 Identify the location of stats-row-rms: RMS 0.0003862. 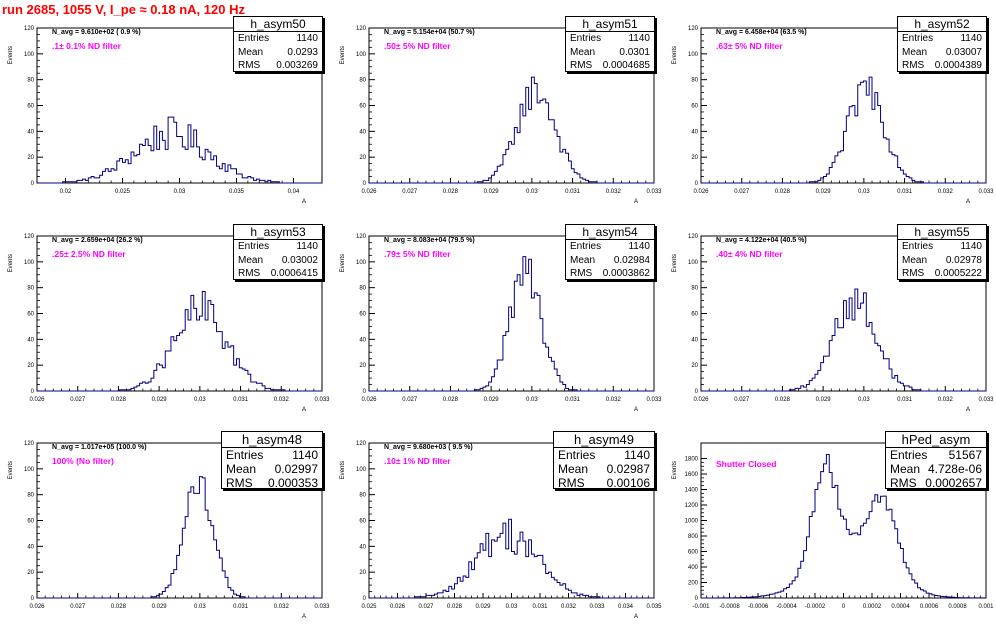
(610, 274).